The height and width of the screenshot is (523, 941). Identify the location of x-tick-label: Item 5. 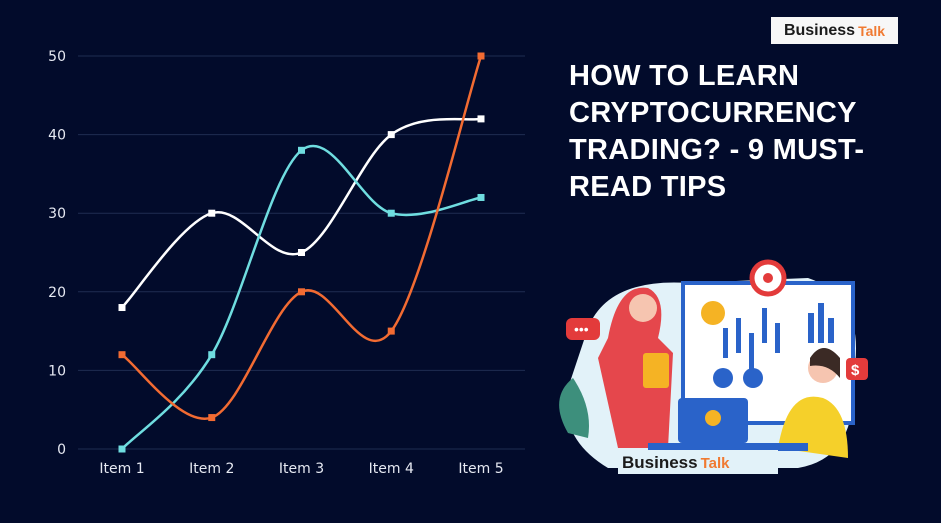
(480, 469).